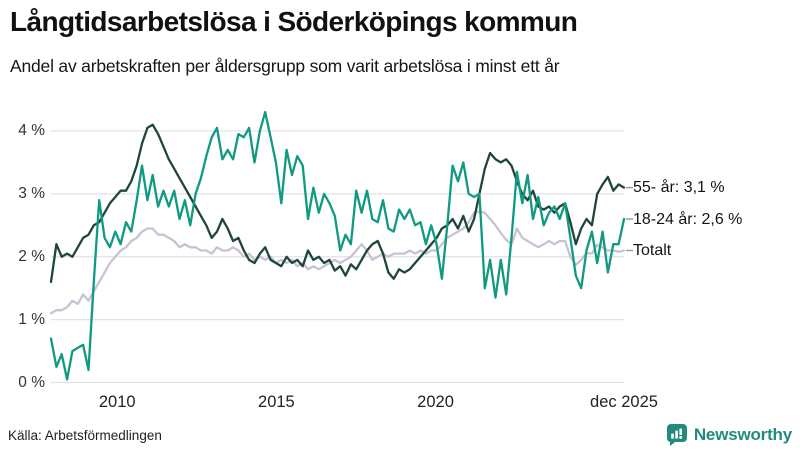 This screenshot has height=450, width=800. I want to click on x-tick-label: 2020, so click(435, 402).